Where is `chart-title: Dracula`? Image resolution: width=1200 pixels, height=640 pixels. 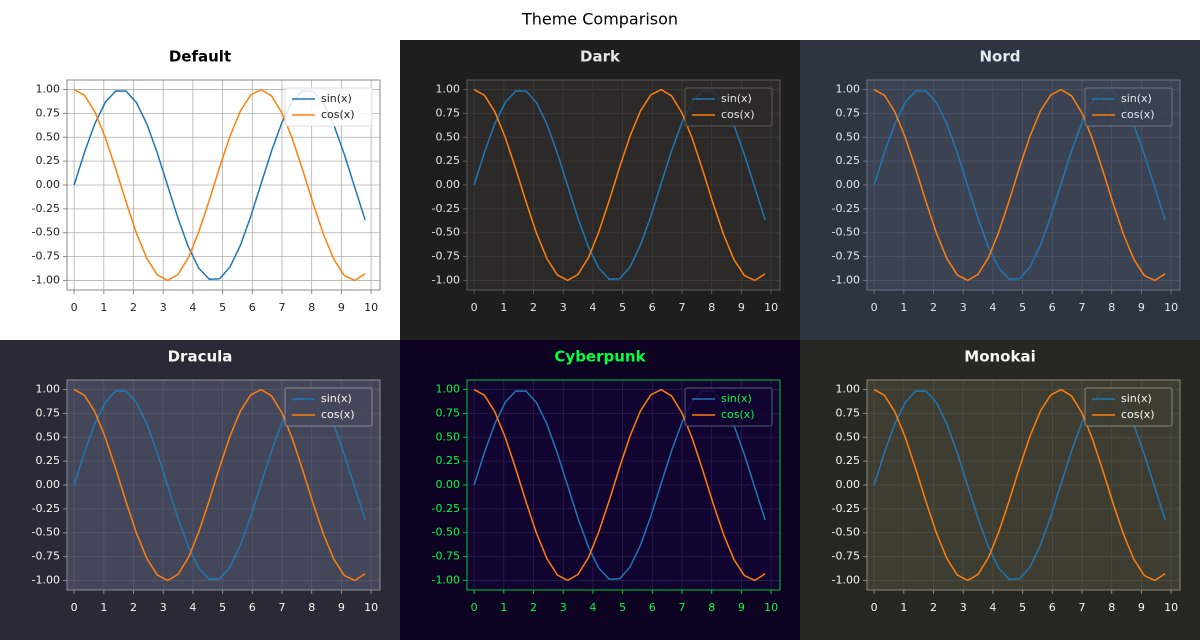
chart-title: Dracula is located at coordinates (200, 357).